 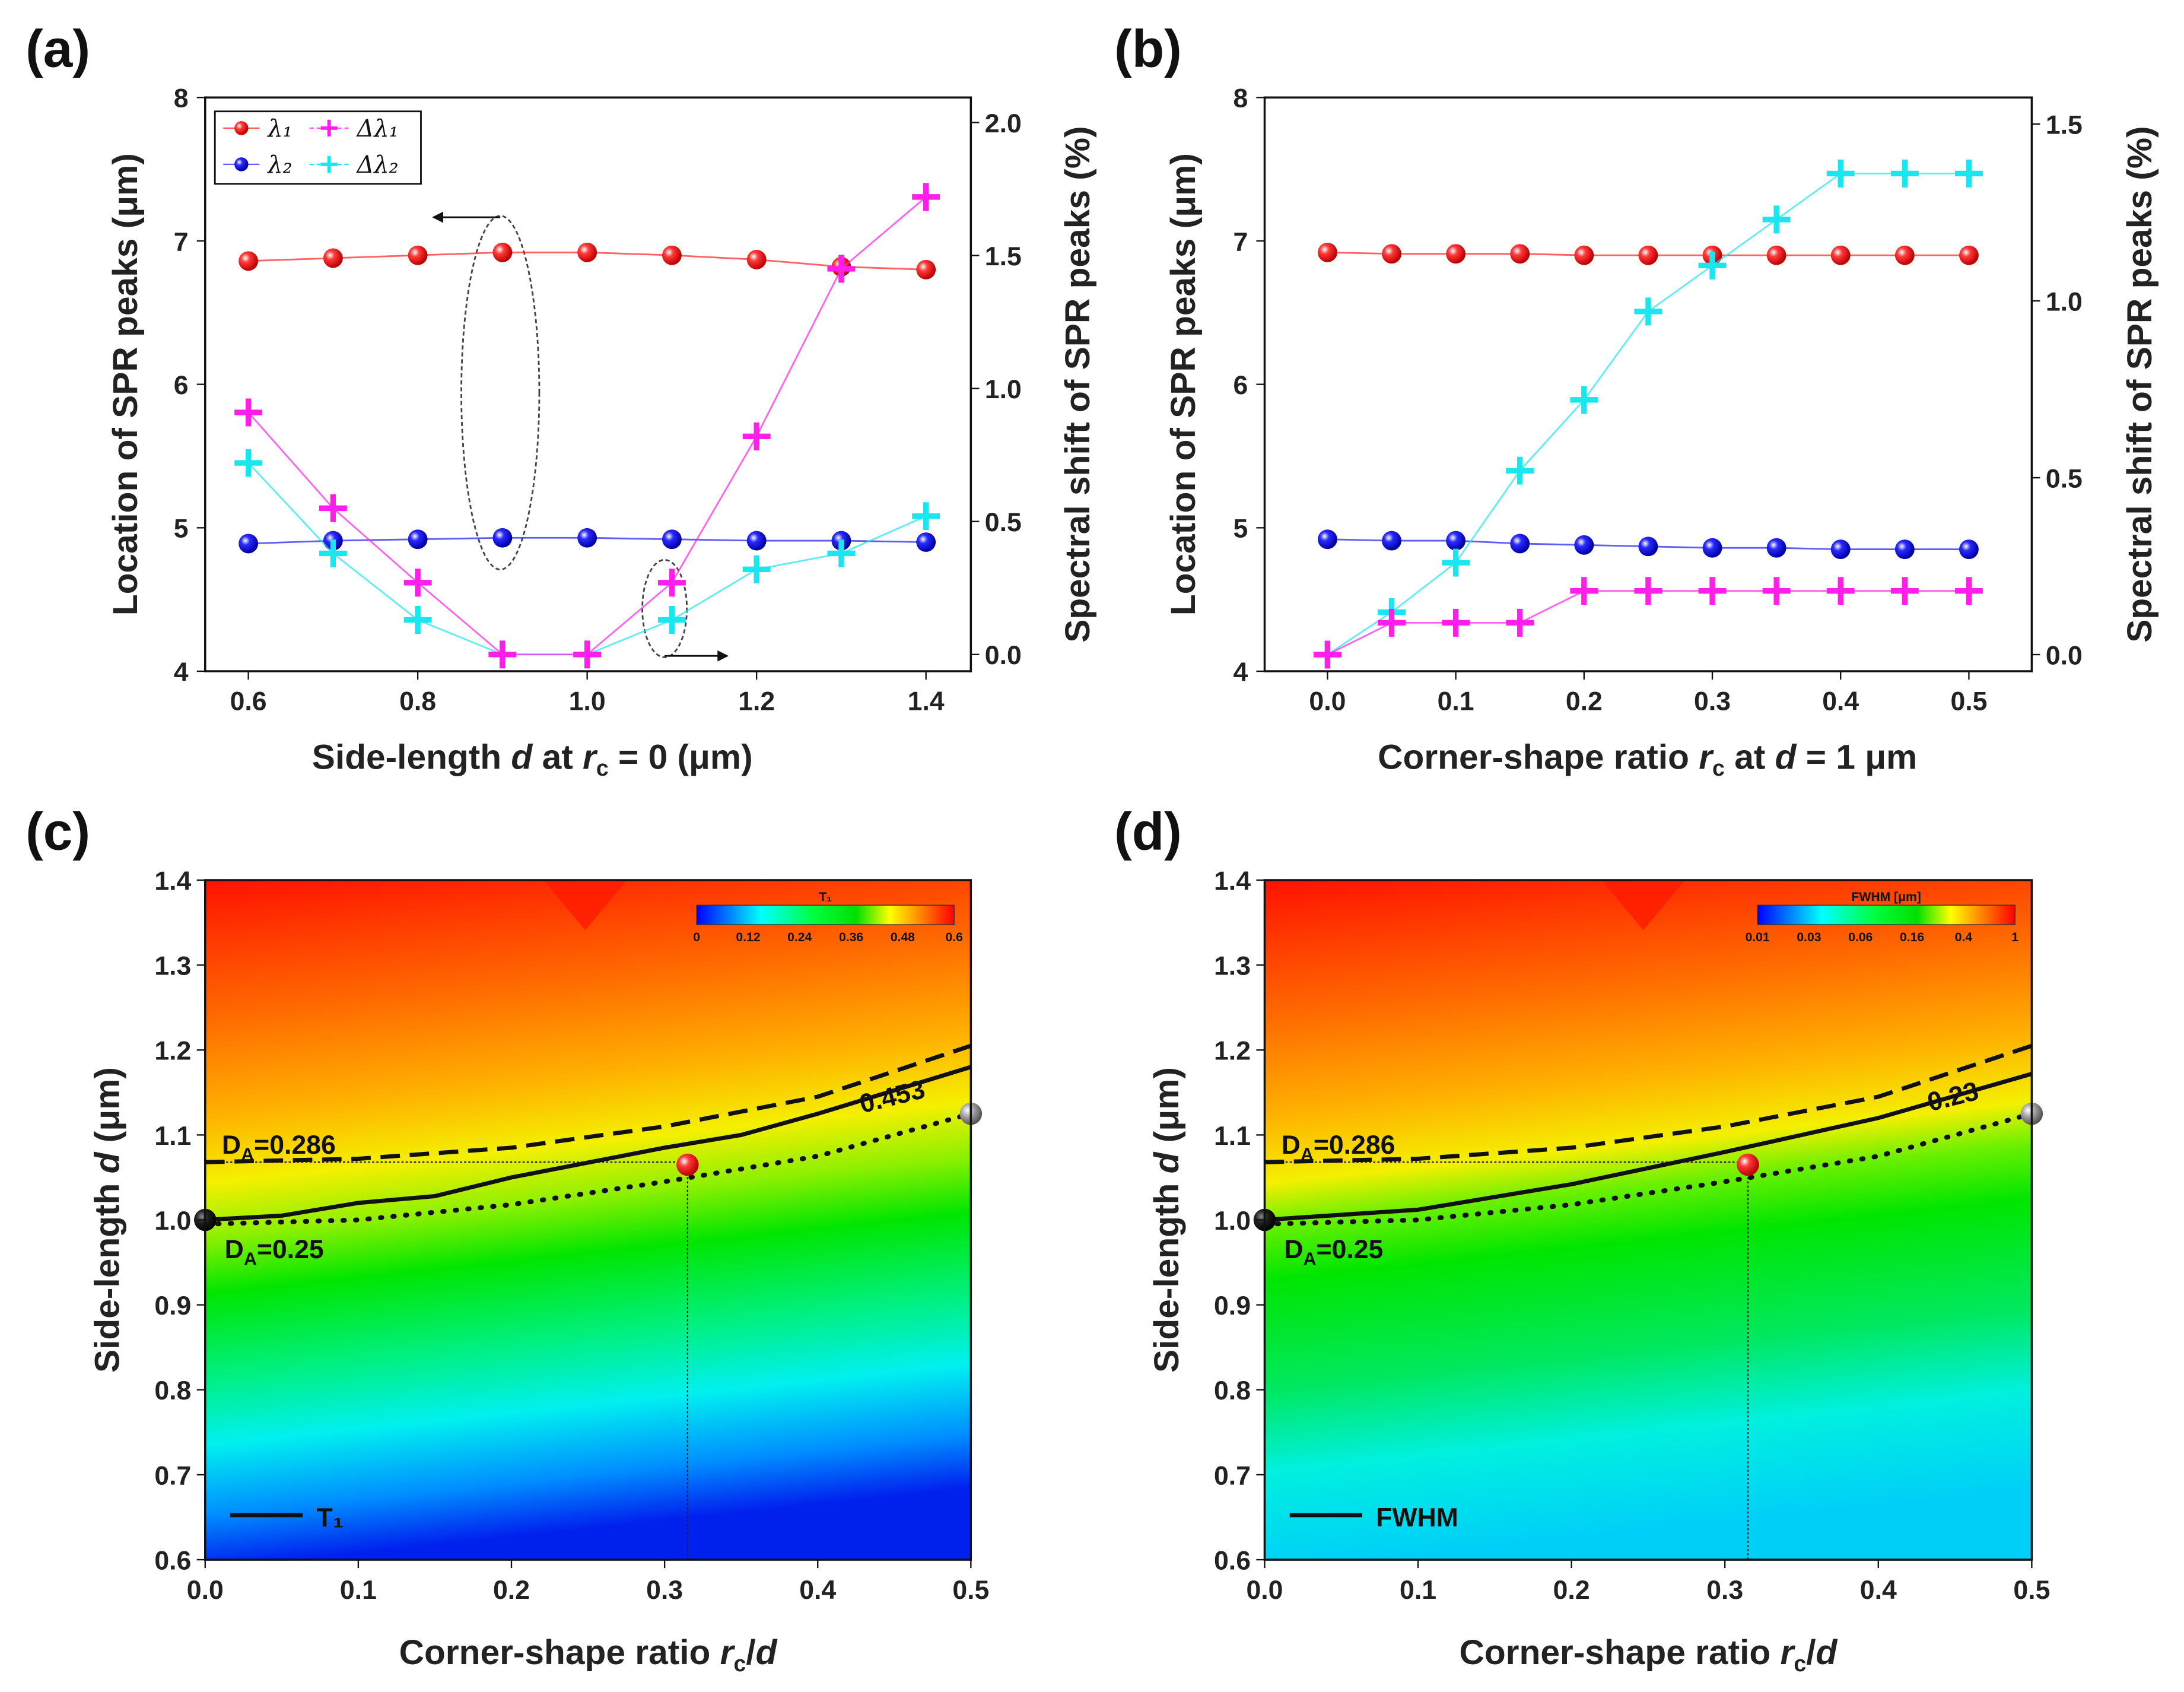 I want to click on contour-solid, so click(x=588, y=1144).